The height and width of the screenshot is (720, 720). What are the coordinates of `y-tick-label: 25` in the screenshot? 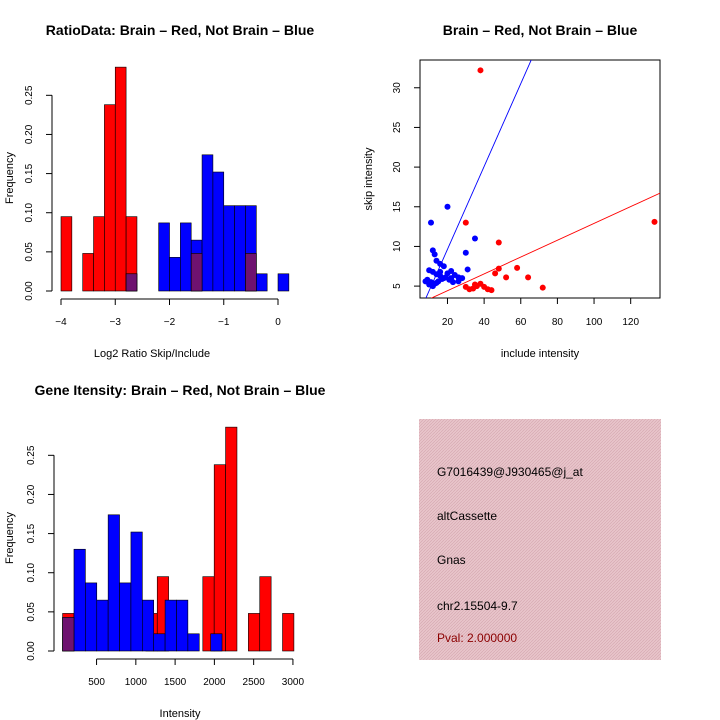 It's located at (397, 127).